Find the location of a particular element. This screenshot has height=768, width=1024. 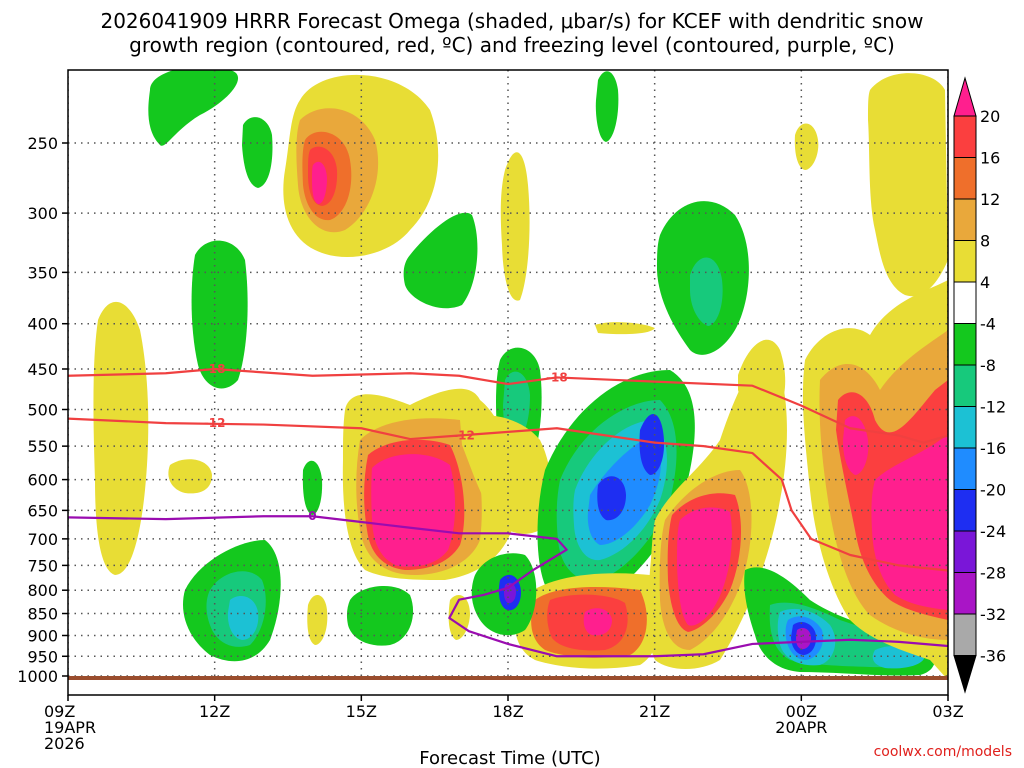

y-tick-label: 800 is located at coordinates (42, 590).